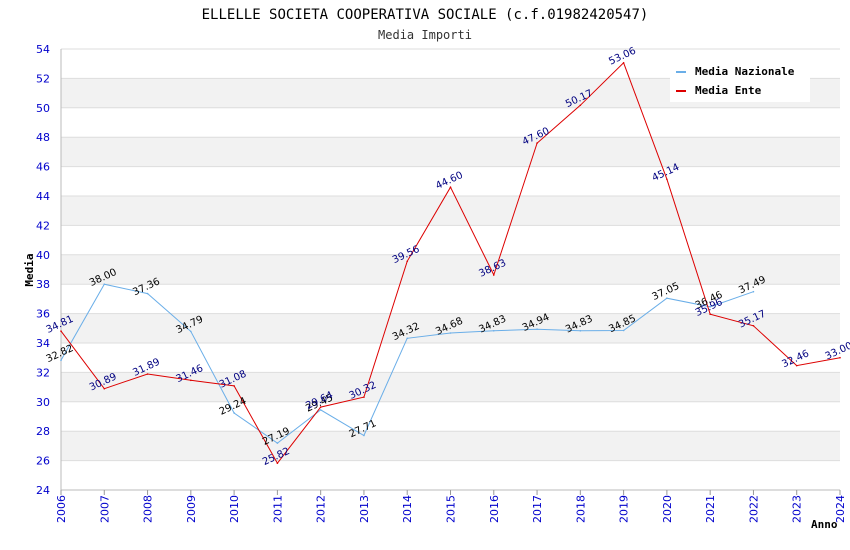 This screenshot has height=550, width=850. What do you see at coordinates (43, 372) in the screenshot?
I see `y-tick-label: 32` at bounding box center [43, 372].